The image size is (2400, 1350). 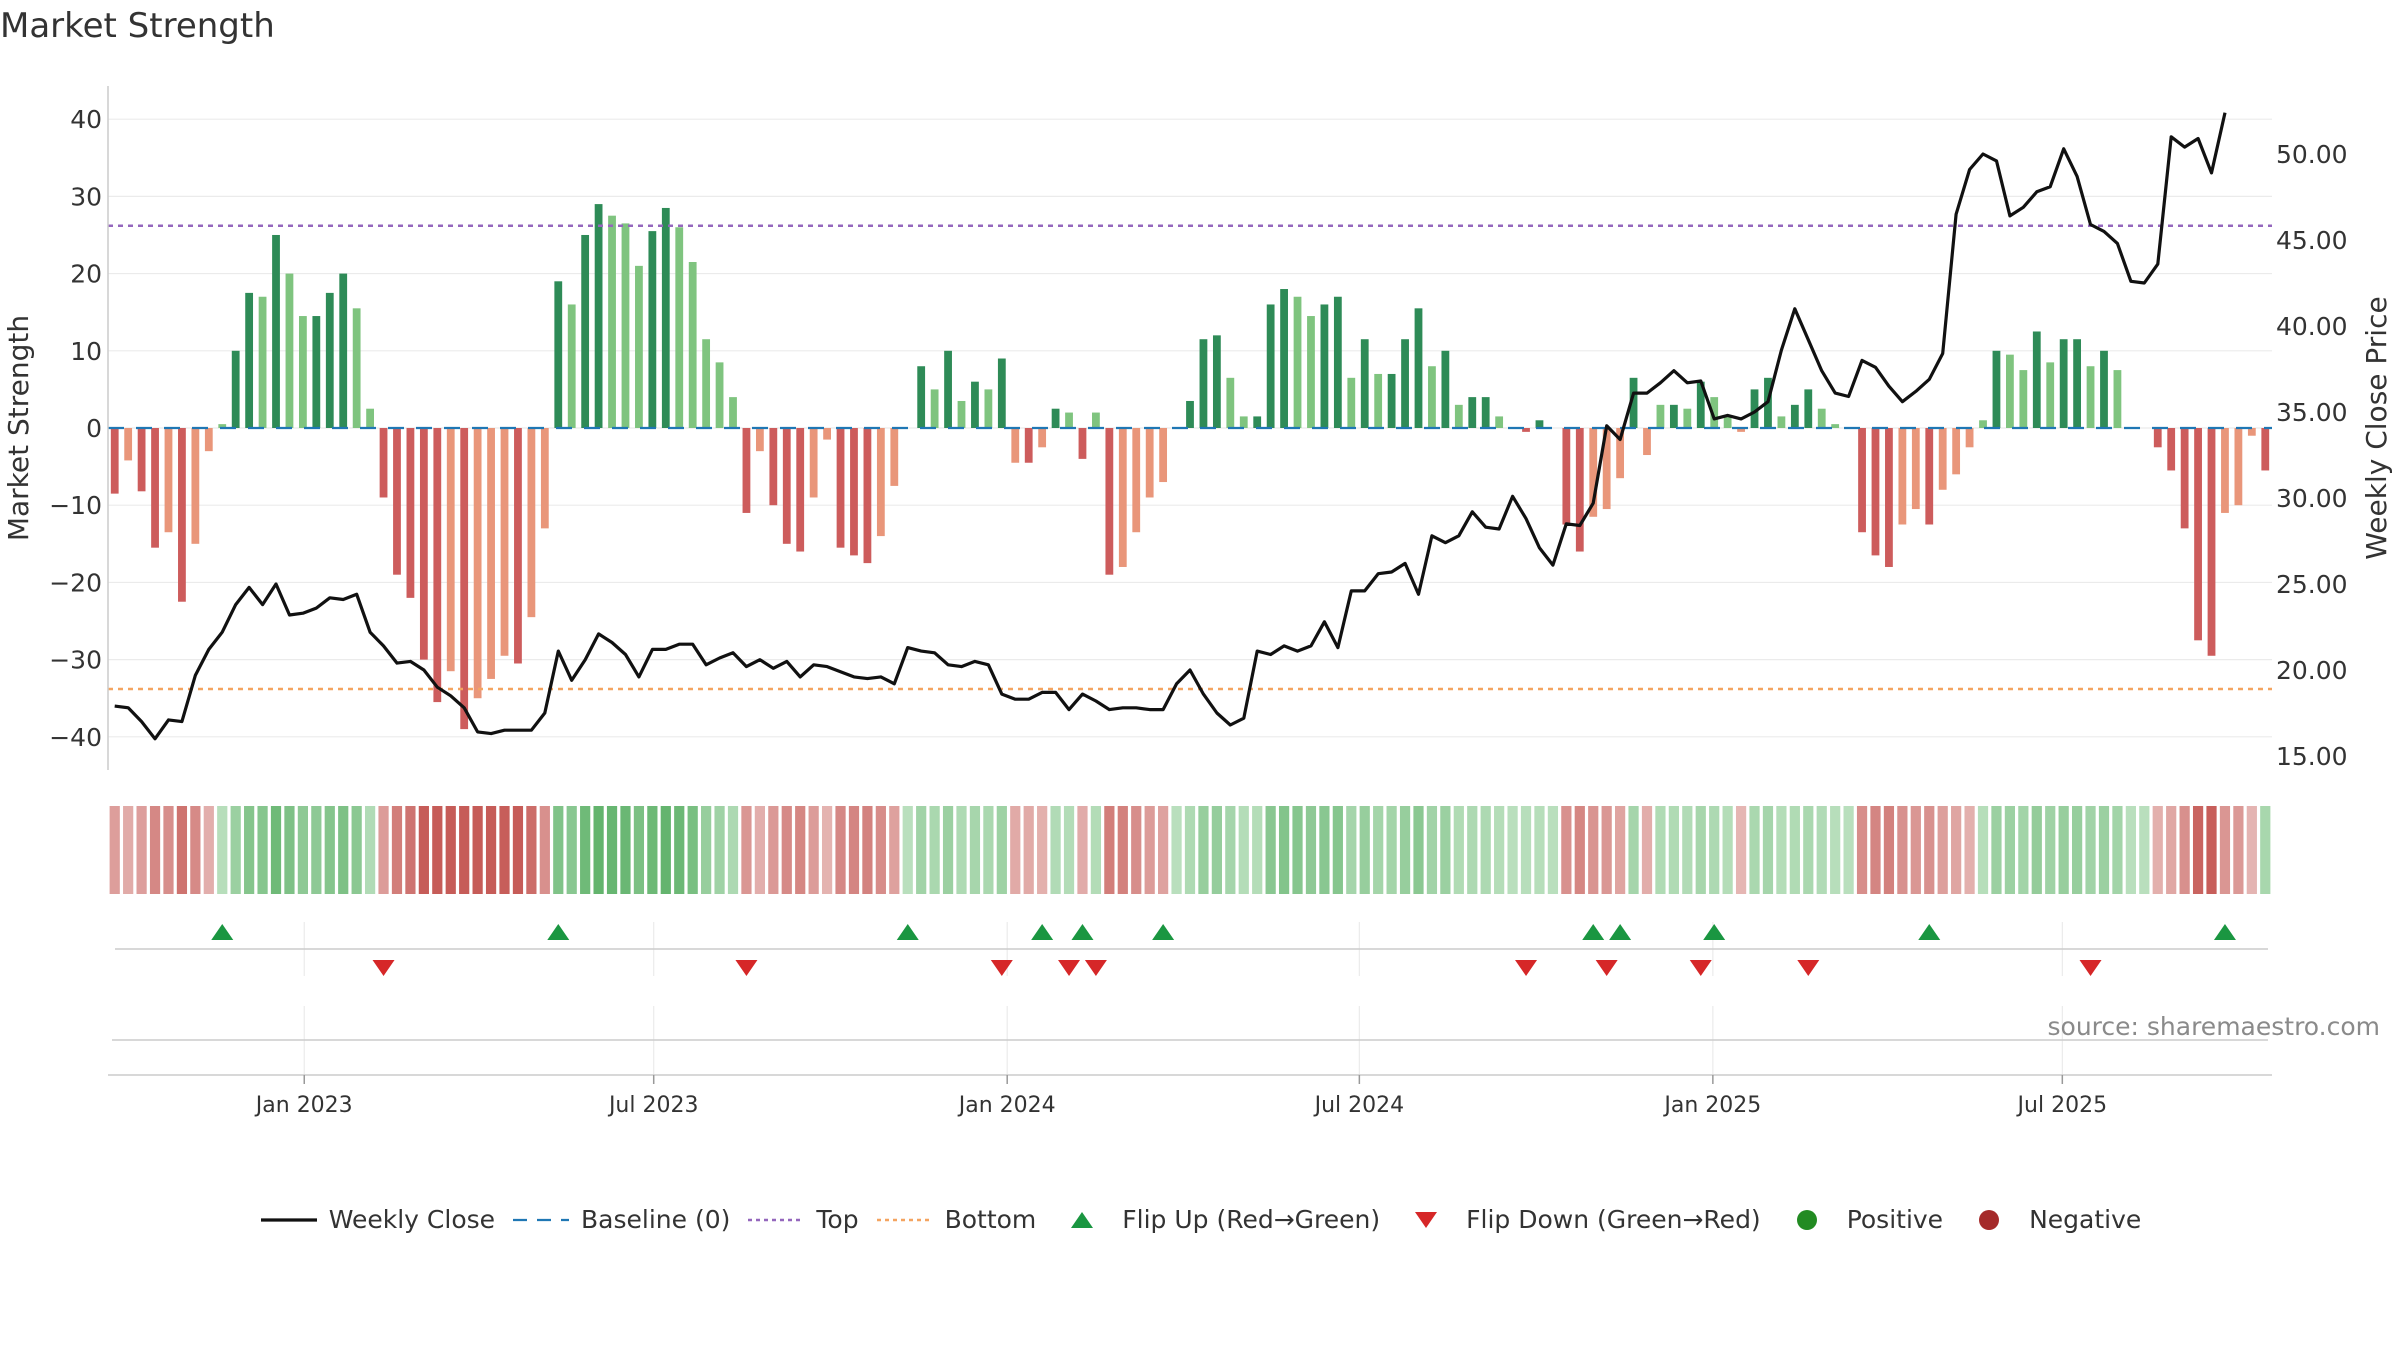 What do you see at coordinates (2312, 498) in the screenshot?
I see `right-tick-label: 30.00` at bounding box center [2312, 498].